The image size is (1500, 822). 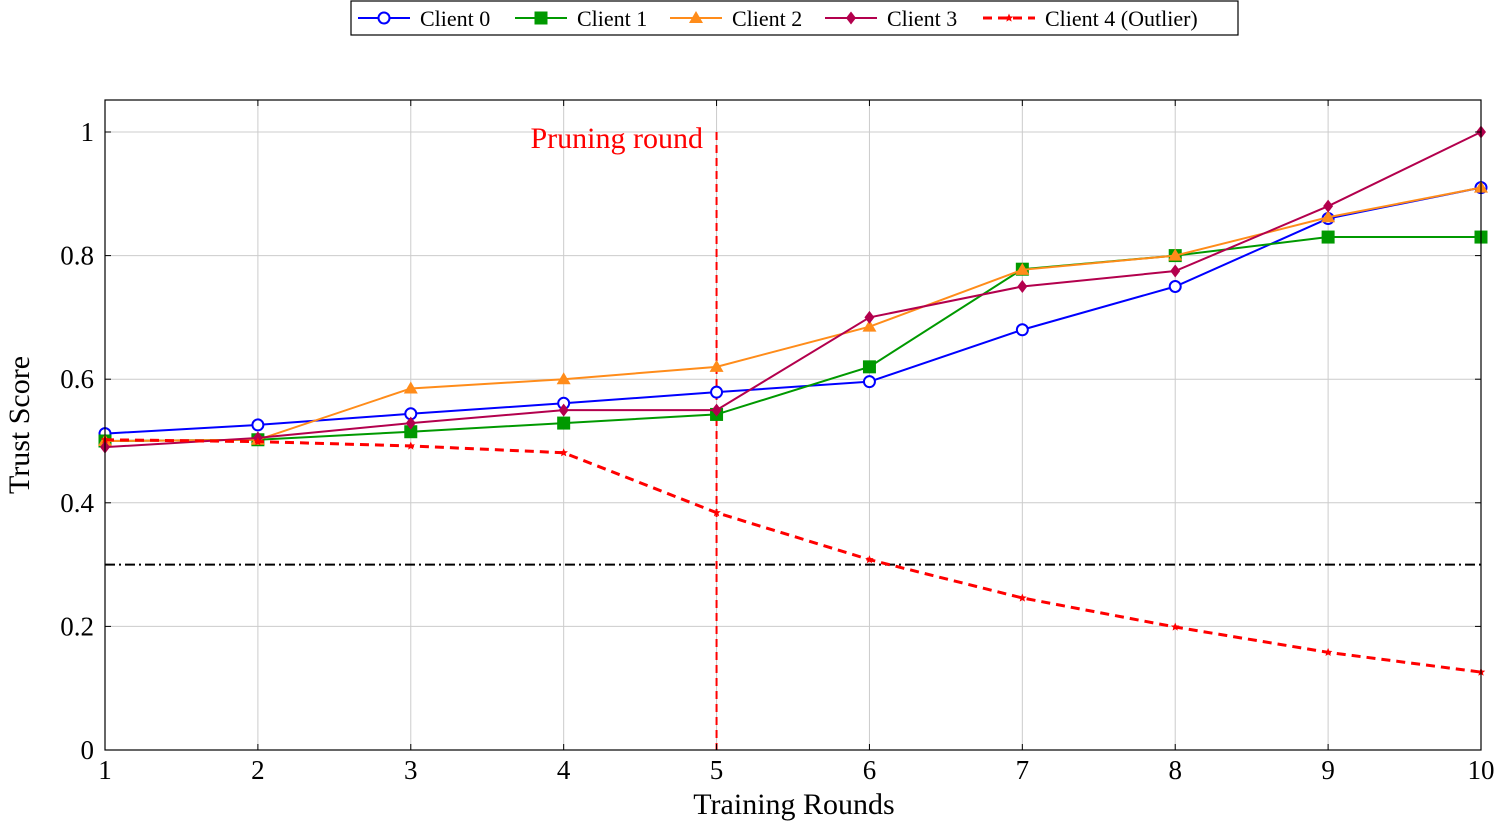 I want to click on legend-entry-0: Client 0, so click(x=424, y=18).